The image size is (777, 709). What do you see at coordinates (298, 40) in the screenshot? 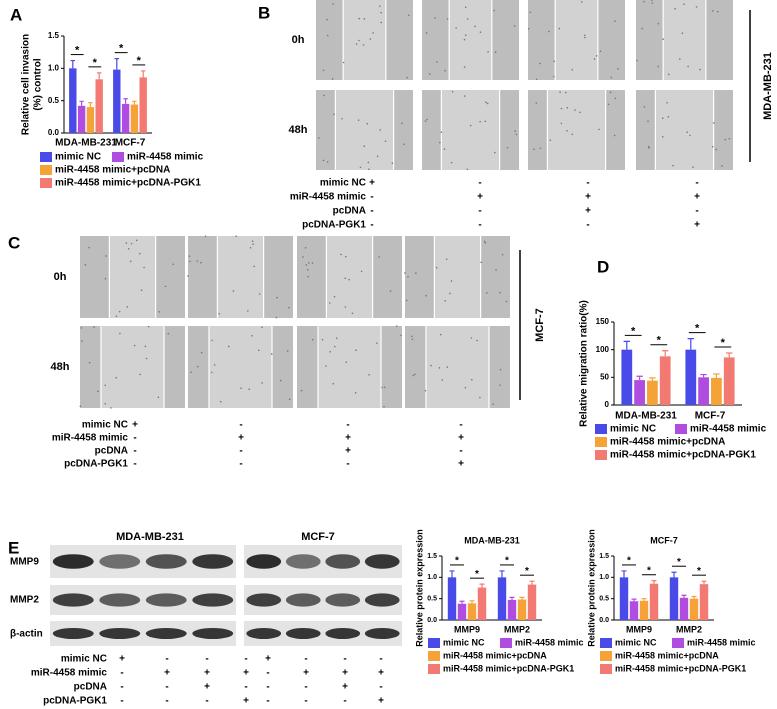
I see `time-label: 0h` at bounding box center [298, 40].